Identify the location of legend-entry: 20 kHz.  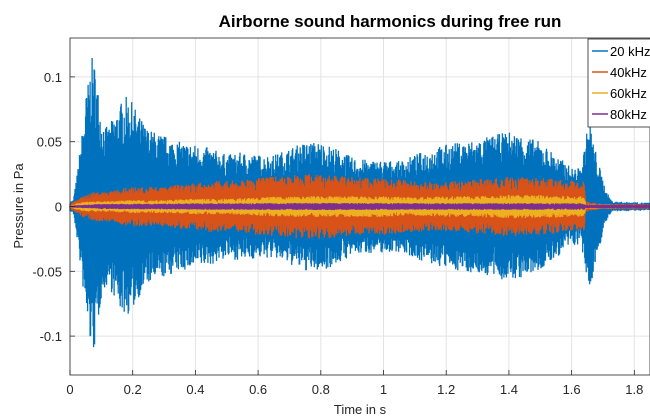
(630, 51).